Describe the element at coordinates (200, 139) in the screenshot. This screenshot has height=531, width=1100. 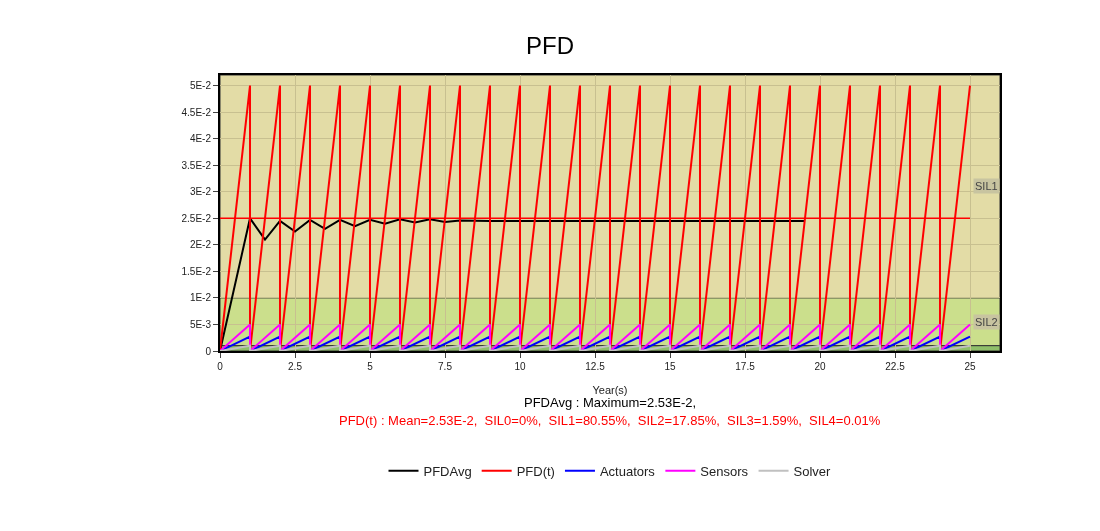
I see `y-tick-label: 4E-2` at that location.